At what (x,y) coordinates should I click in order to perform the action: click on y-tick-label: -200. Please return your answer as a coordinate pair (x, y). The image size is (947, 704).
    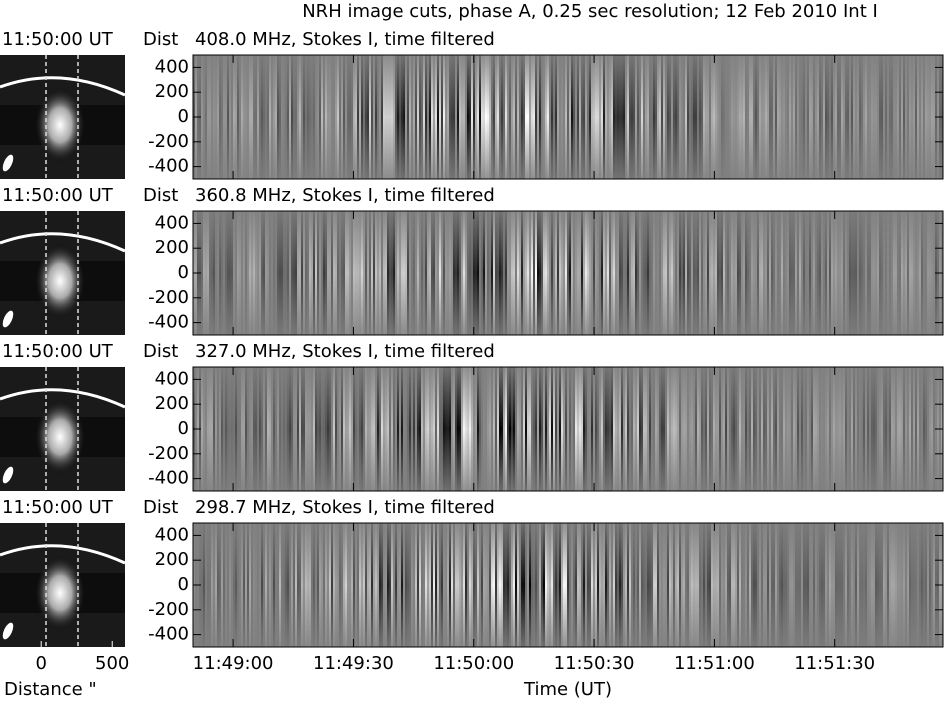
    Looking at the image, I should click on (168, 609).